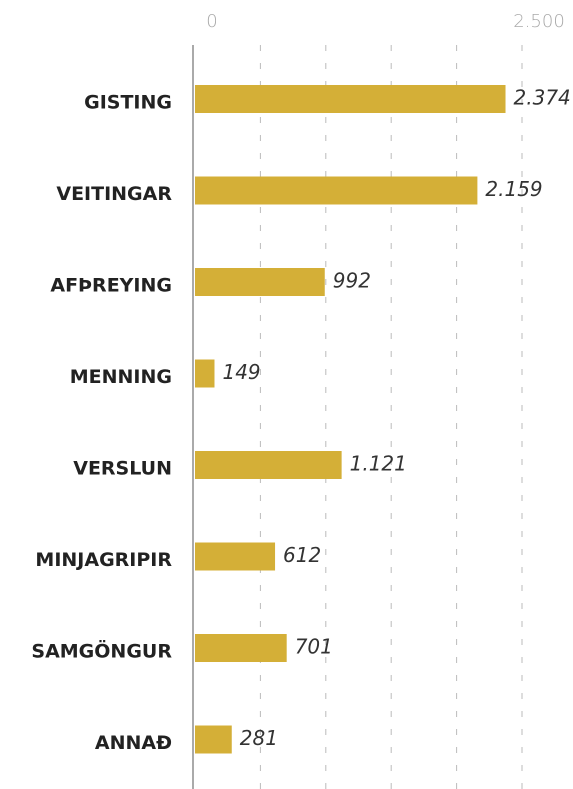 The image size is (573, 789). I want to click on value-label: 701, so click(314, 647).